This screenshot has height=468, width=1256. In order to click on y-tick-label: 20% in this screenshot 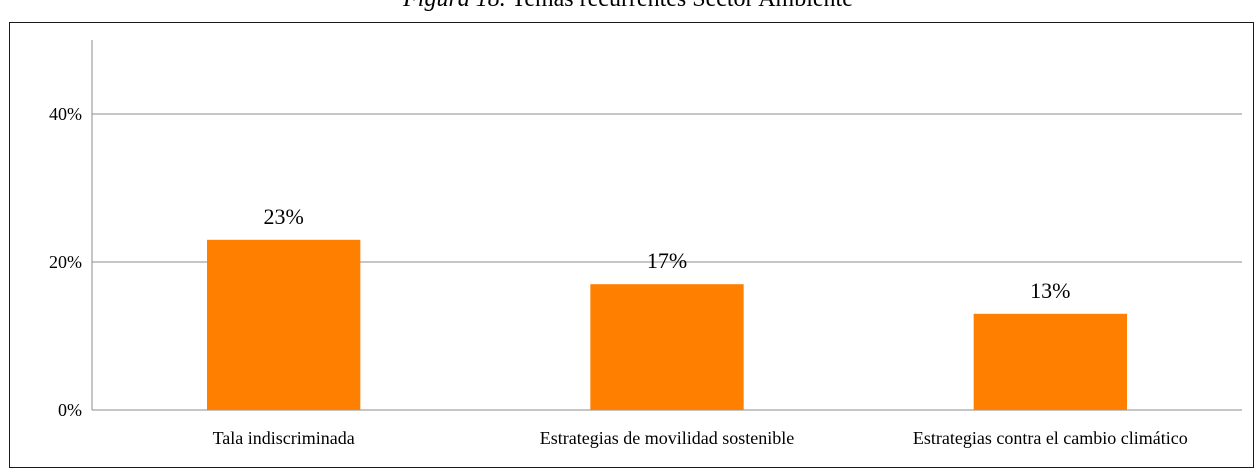, I will do `click(65, 262)`.